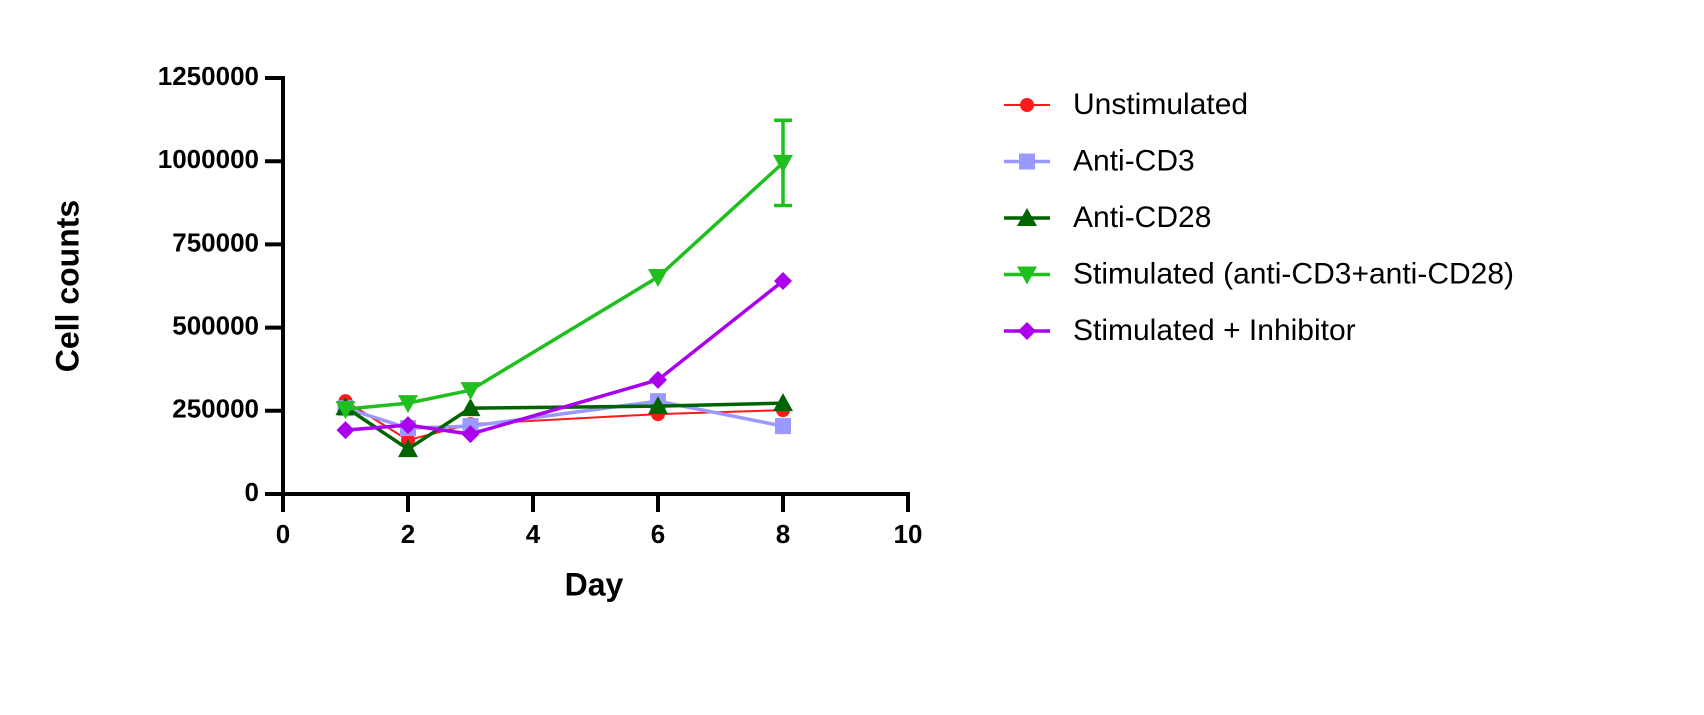 The width and height of the screenshot is (1704, 715). Describe the element at coordinates (783, 534) in the screenshot. I see `x-tick-label: 8` at that location.